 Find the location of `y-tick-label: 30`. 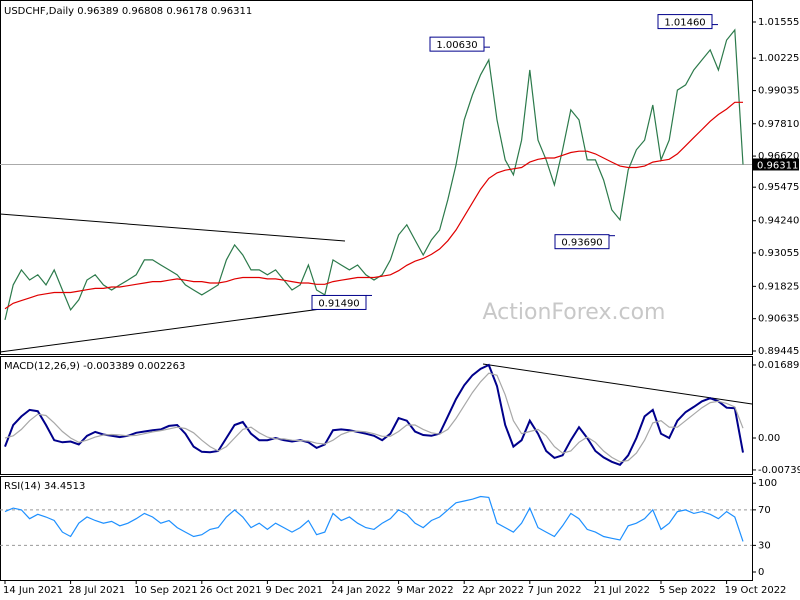

y-tick-label: 30 is located at coordinates (764, 545).